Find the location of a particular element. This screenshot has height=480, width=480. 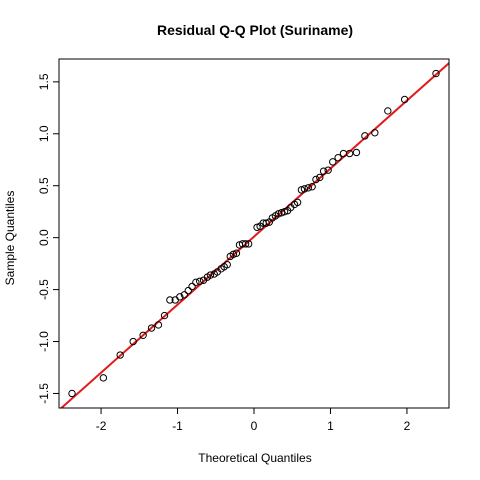

x-tick-label: 0 is located at coordinates (254, 426).